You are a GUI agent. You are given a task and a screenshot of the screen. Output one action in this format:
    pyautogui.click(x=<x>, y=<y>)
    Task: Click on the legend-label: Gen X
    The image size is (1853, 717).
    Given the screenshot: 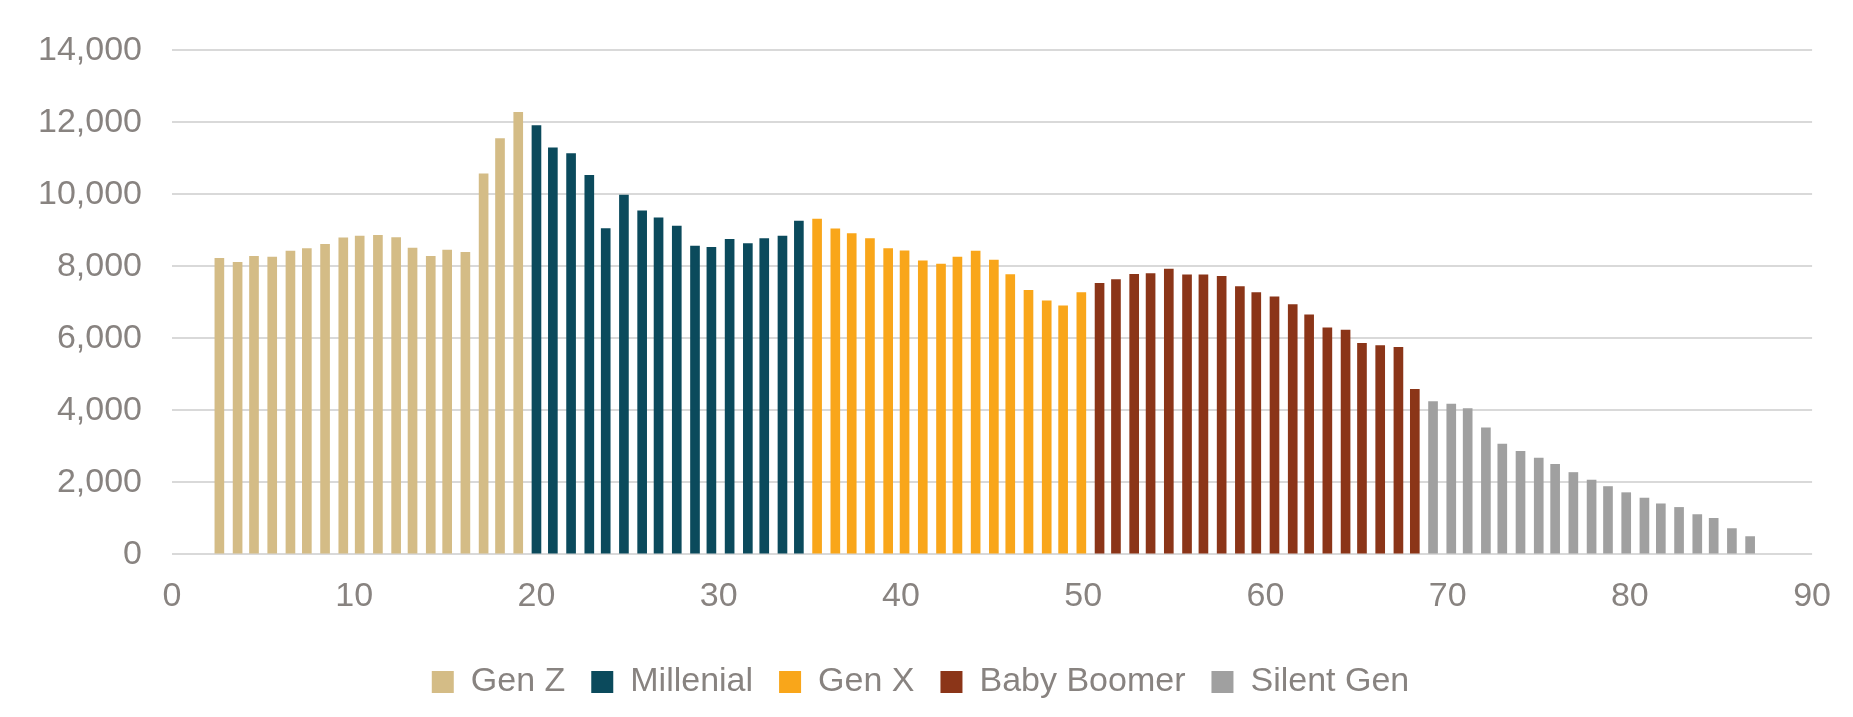 What is the action you would take?
    pyautogui.click(x=866, y=679)
    